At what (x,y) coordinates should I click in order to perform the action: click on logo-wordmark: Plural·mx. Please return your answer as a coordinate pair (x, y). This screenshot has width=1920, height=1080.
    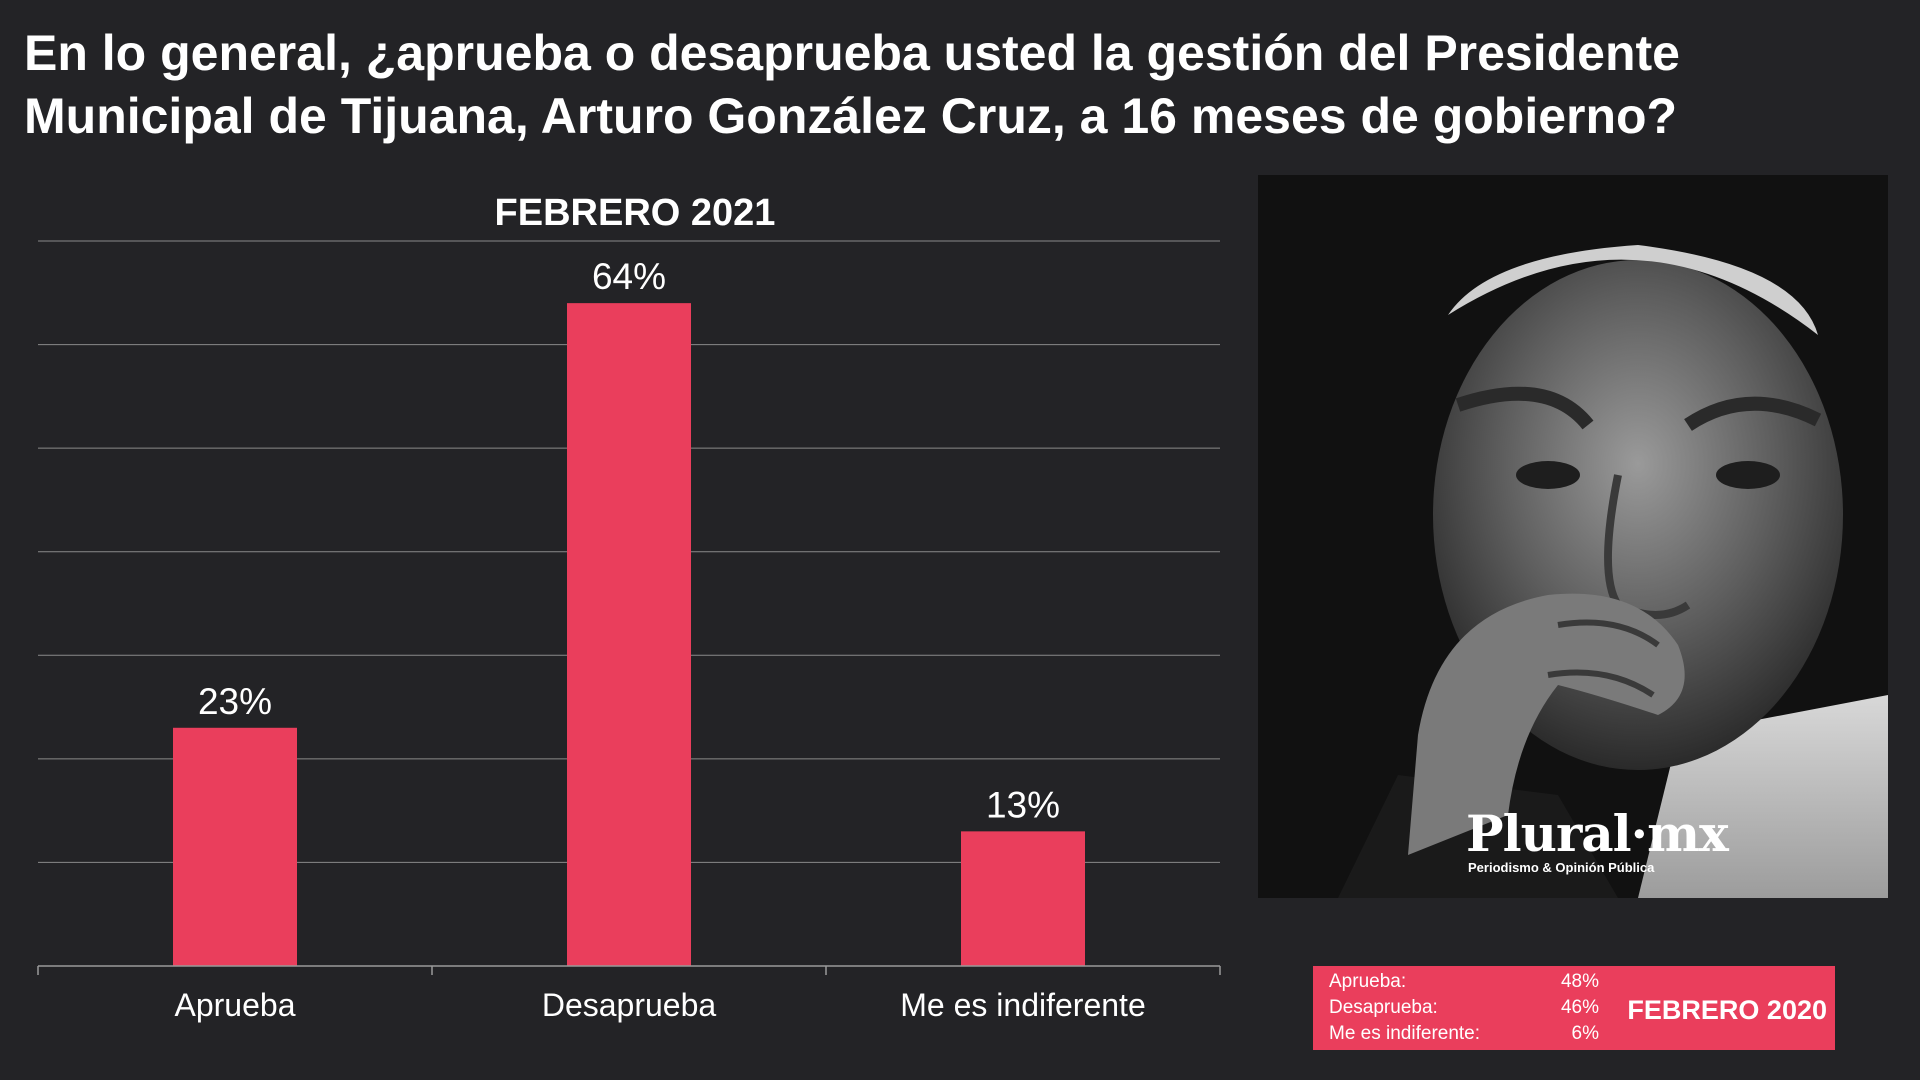
    Looking at the image, I should click on (1597, 833).